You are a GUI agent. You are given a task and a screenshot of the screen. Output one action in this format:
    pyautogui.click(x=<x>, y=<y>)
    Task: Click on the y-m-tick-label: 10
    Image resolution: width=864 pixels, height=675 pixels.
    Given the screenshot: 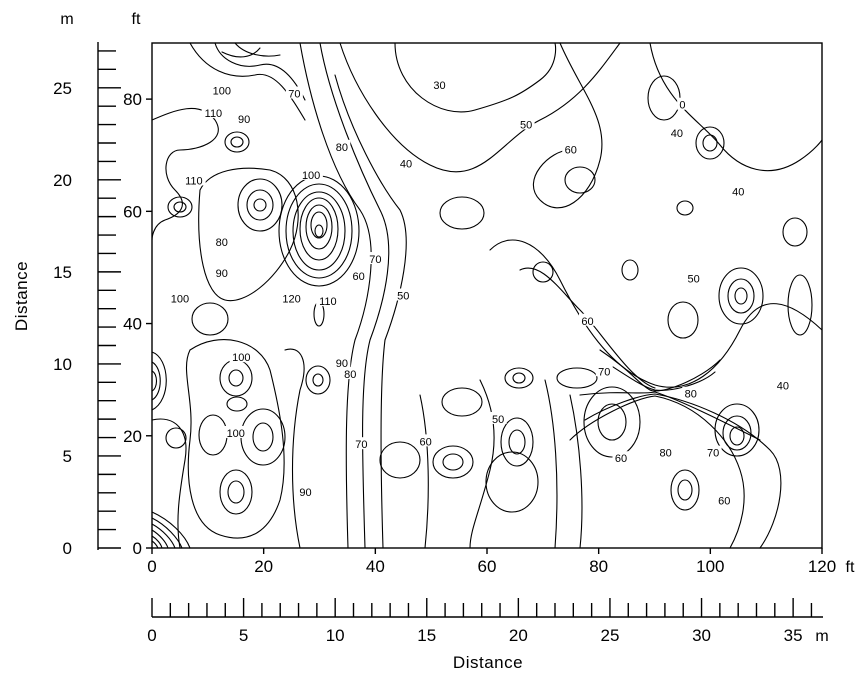 What is the action you would take?
    pyautogui.click(x=62, y=364)
    